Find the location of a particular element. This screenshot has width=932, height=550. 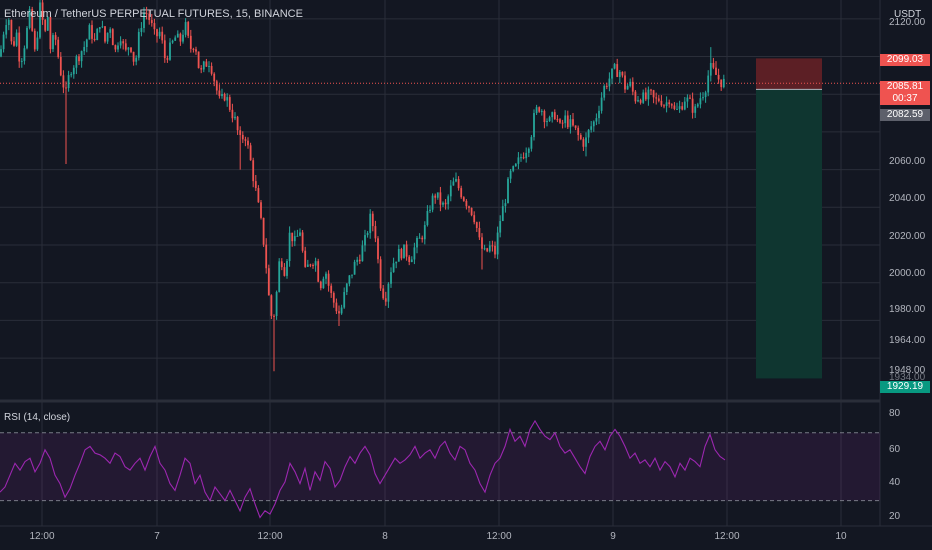

currency-unit-label: USDT is located at coordinates (908, 14).